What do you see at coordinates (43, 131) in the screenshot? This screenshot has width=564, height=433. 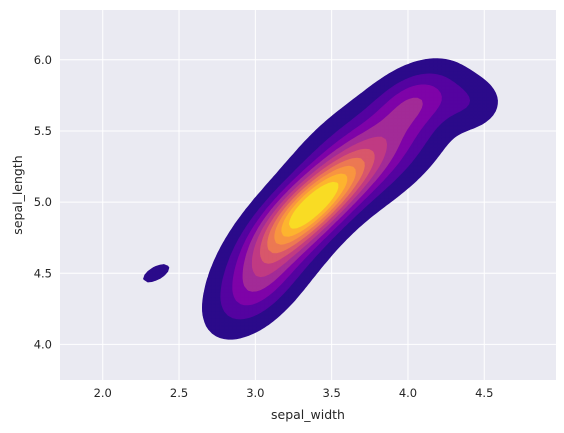 I see `y-tick-label: 5.5` at bounding box center [43, 131].